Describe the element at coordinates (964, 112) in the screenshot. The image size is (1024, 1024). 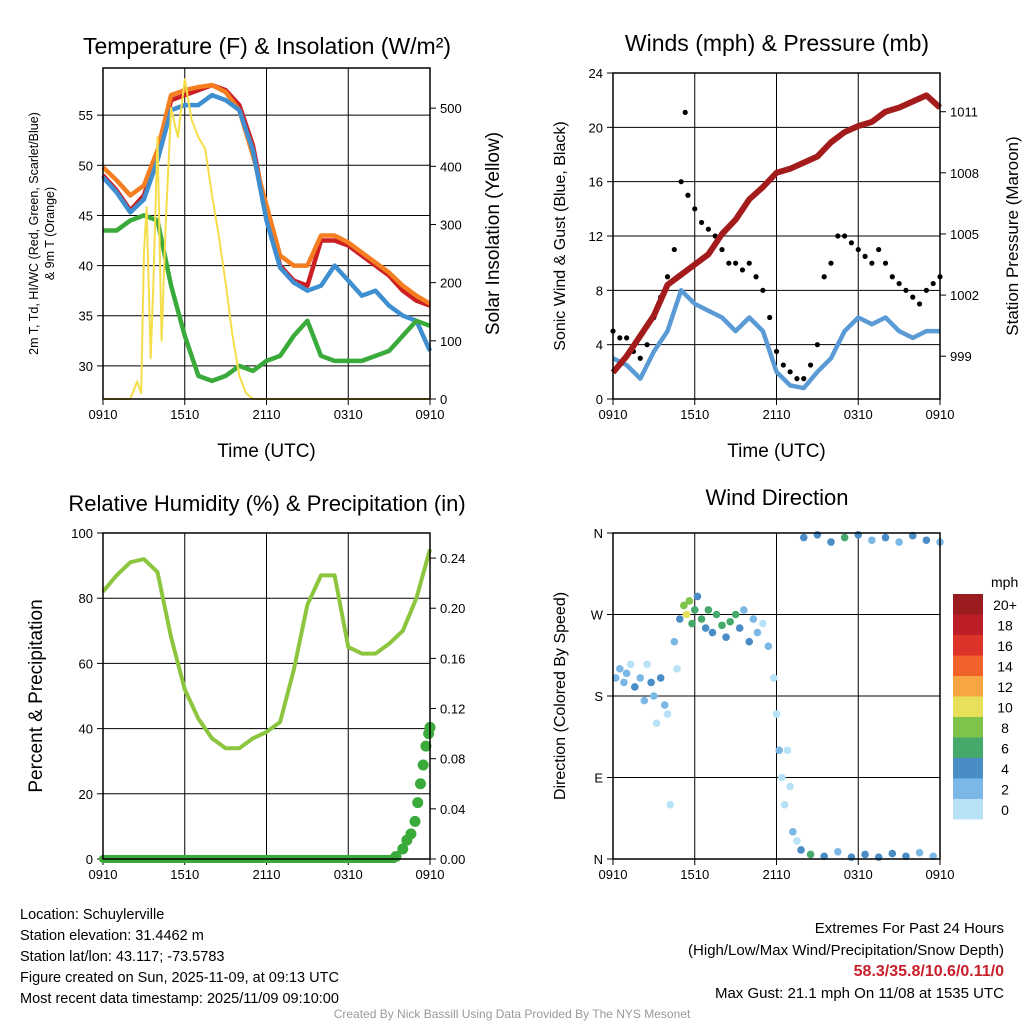
I see `y2-tick-label: 1011` at that location.